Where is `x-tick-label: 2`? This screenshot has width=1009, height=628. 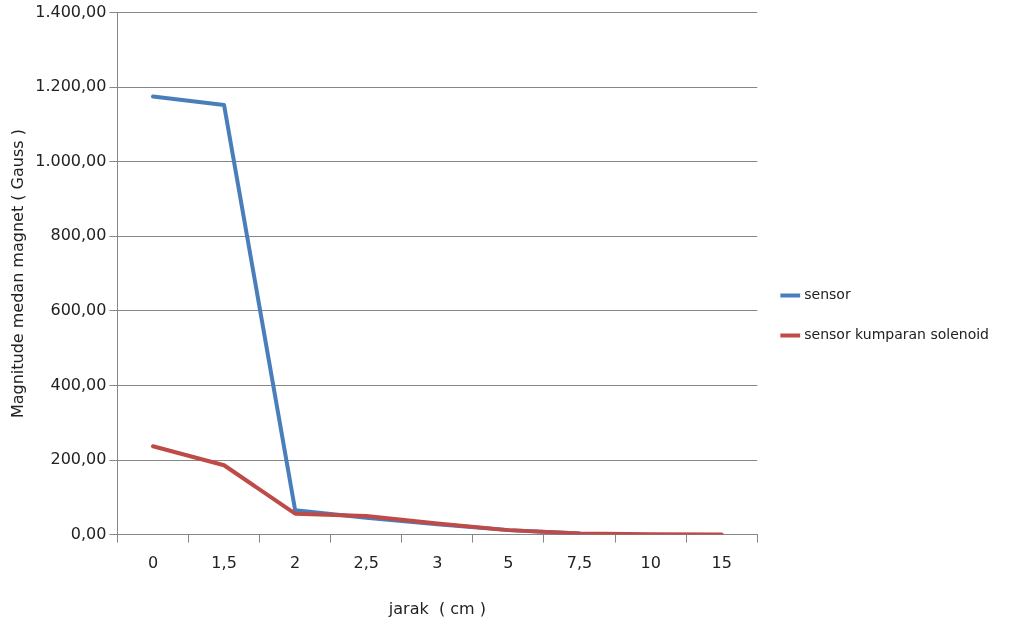 x-tick-label: 2 is located at coordinates (295, 563).